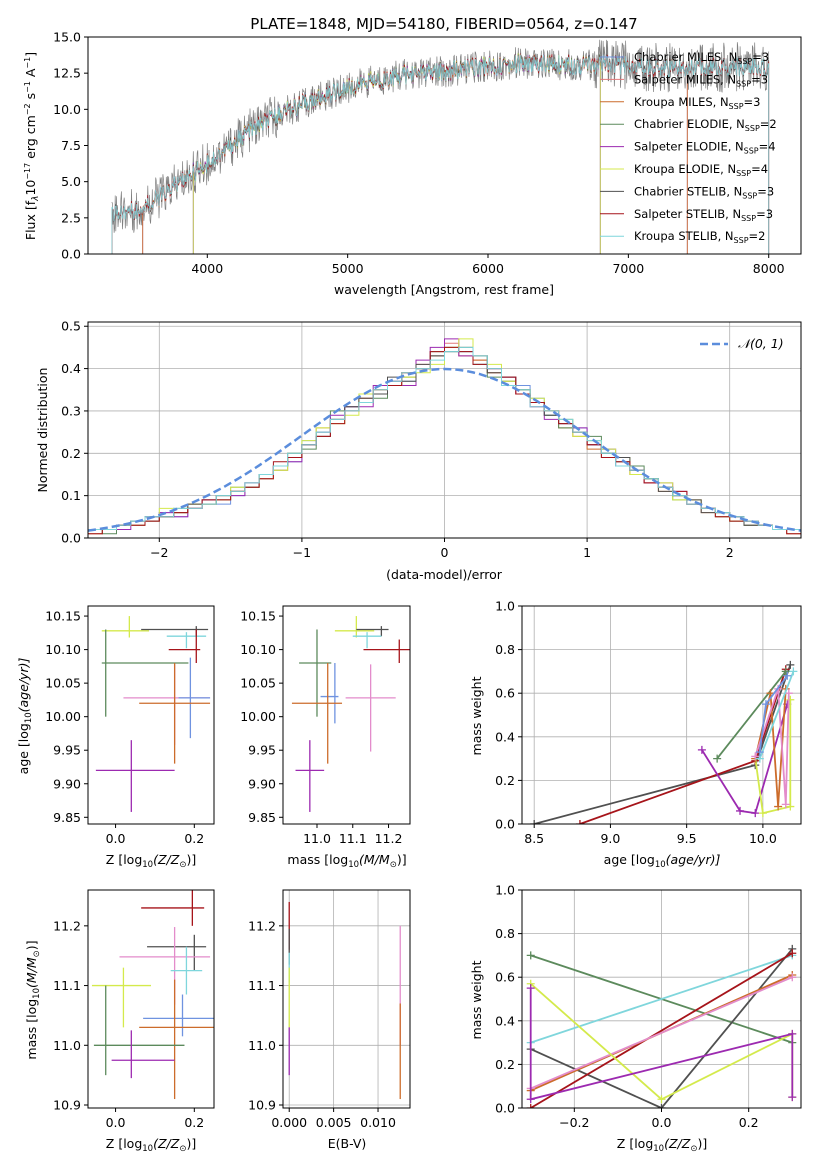  I want to click on mass-ebv-panel-plot, so click(346, 999).